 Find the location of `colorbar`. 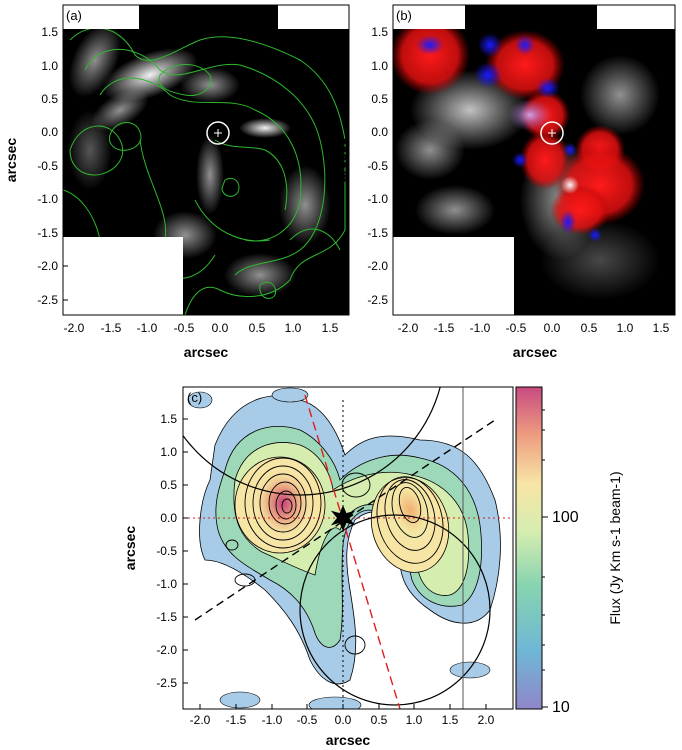

colorbar is located at coordinates (529, 548).